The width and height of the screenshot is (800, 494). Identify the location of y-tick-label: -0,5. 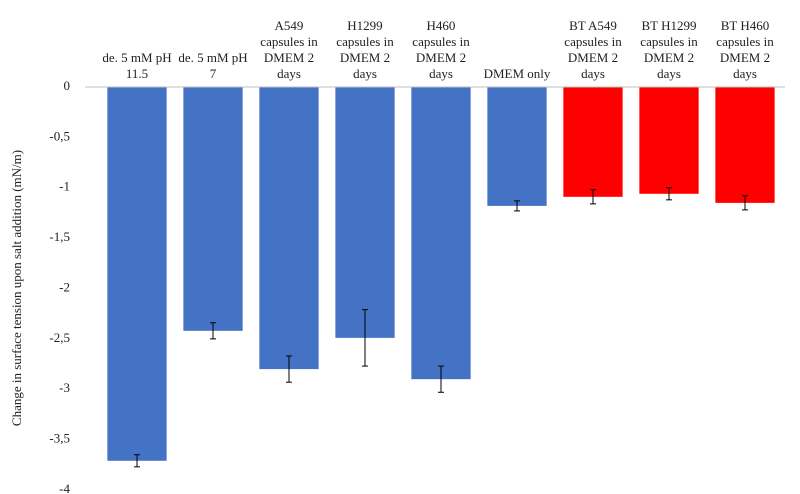
(59, 135).